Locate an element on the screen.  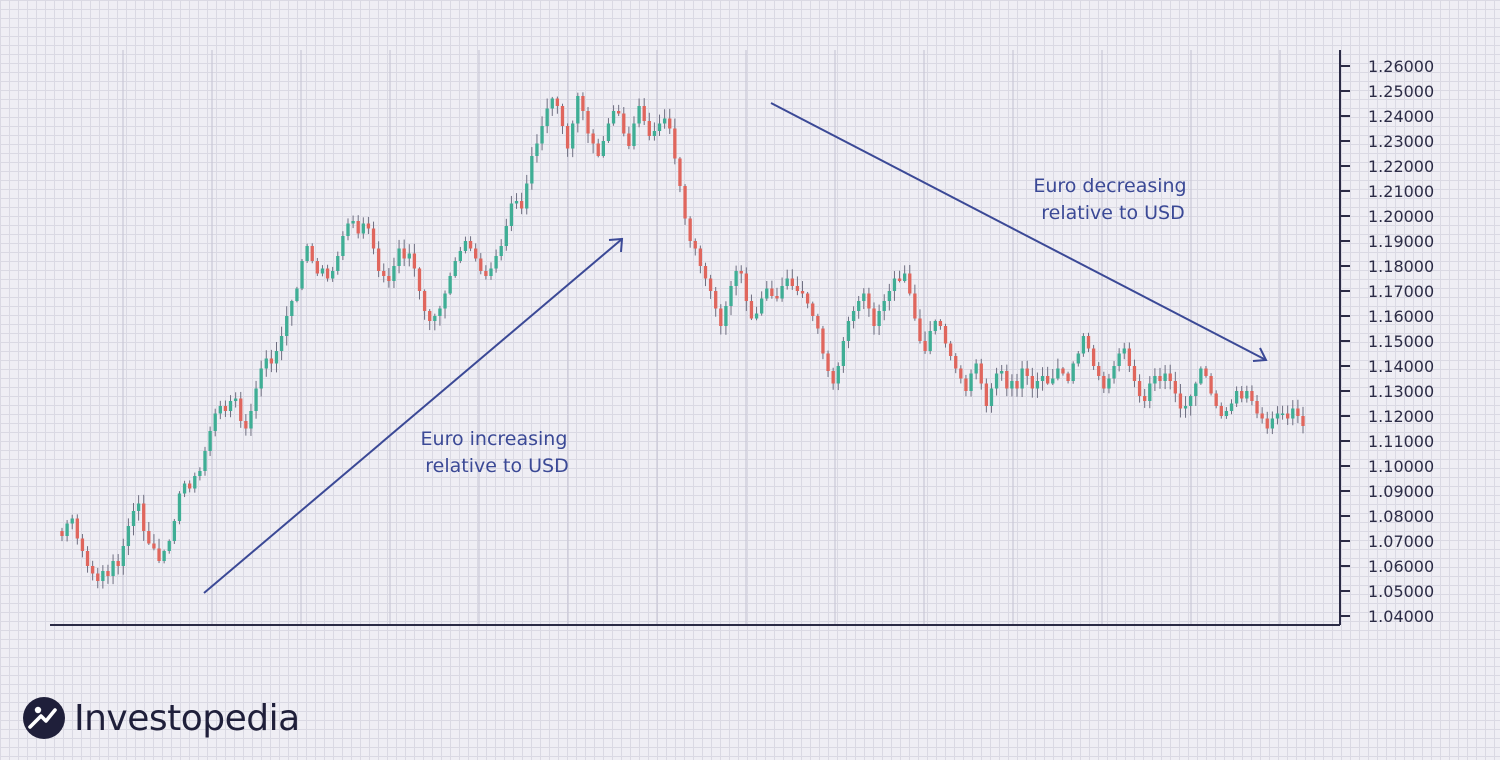
y-tick-label: 1.21000 is located at coordinates (1401, 191).